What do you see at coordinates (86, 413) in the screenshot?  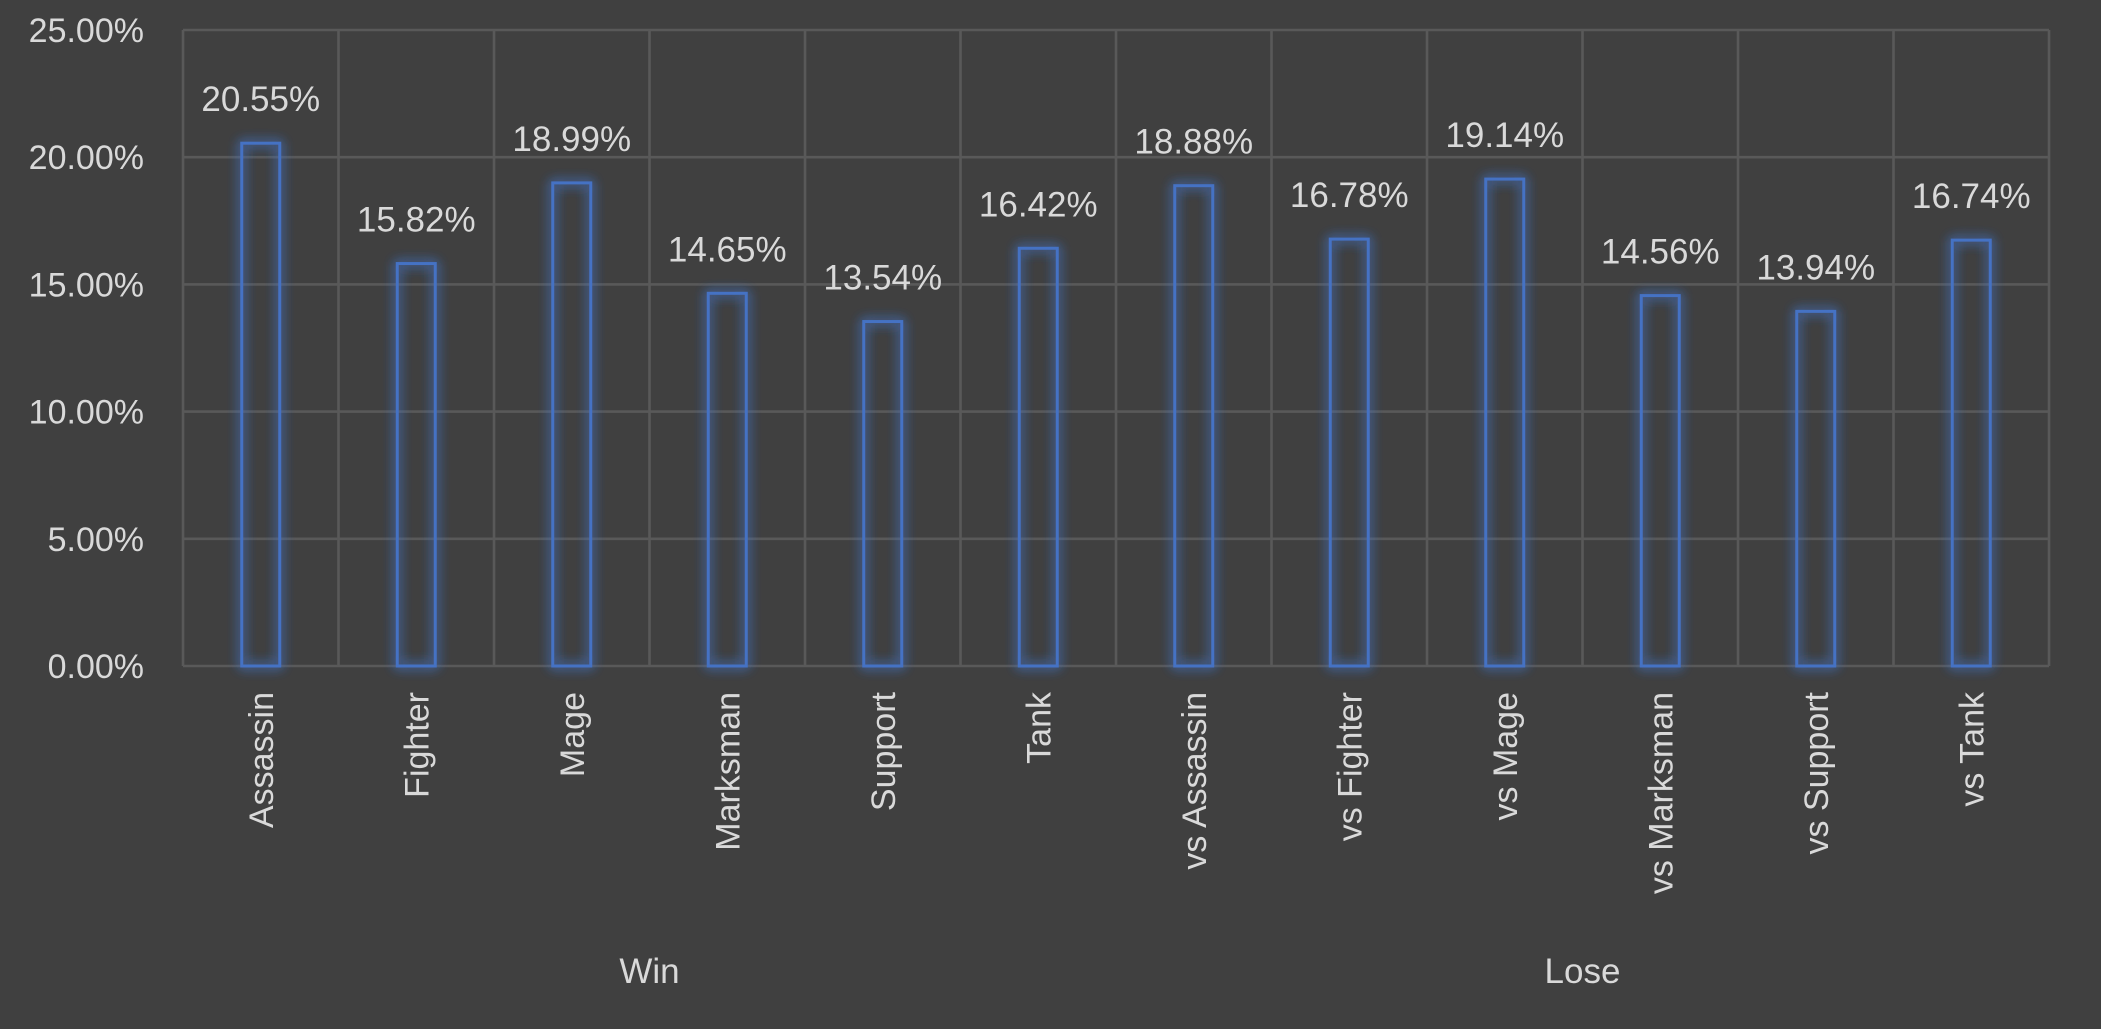 I see `y-tick-label: 10.00%` at bounding box center [86, 413].